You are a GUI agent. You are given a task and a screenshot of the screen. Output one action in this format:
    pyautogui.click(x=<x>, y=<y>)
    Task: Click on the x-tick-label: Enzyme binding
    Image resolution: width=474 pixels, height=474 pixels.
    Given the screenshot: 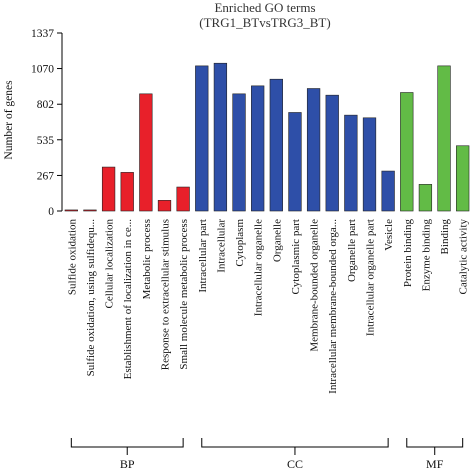 What is the action you would take?
    pyautogui.click(x=426, y=255)
    